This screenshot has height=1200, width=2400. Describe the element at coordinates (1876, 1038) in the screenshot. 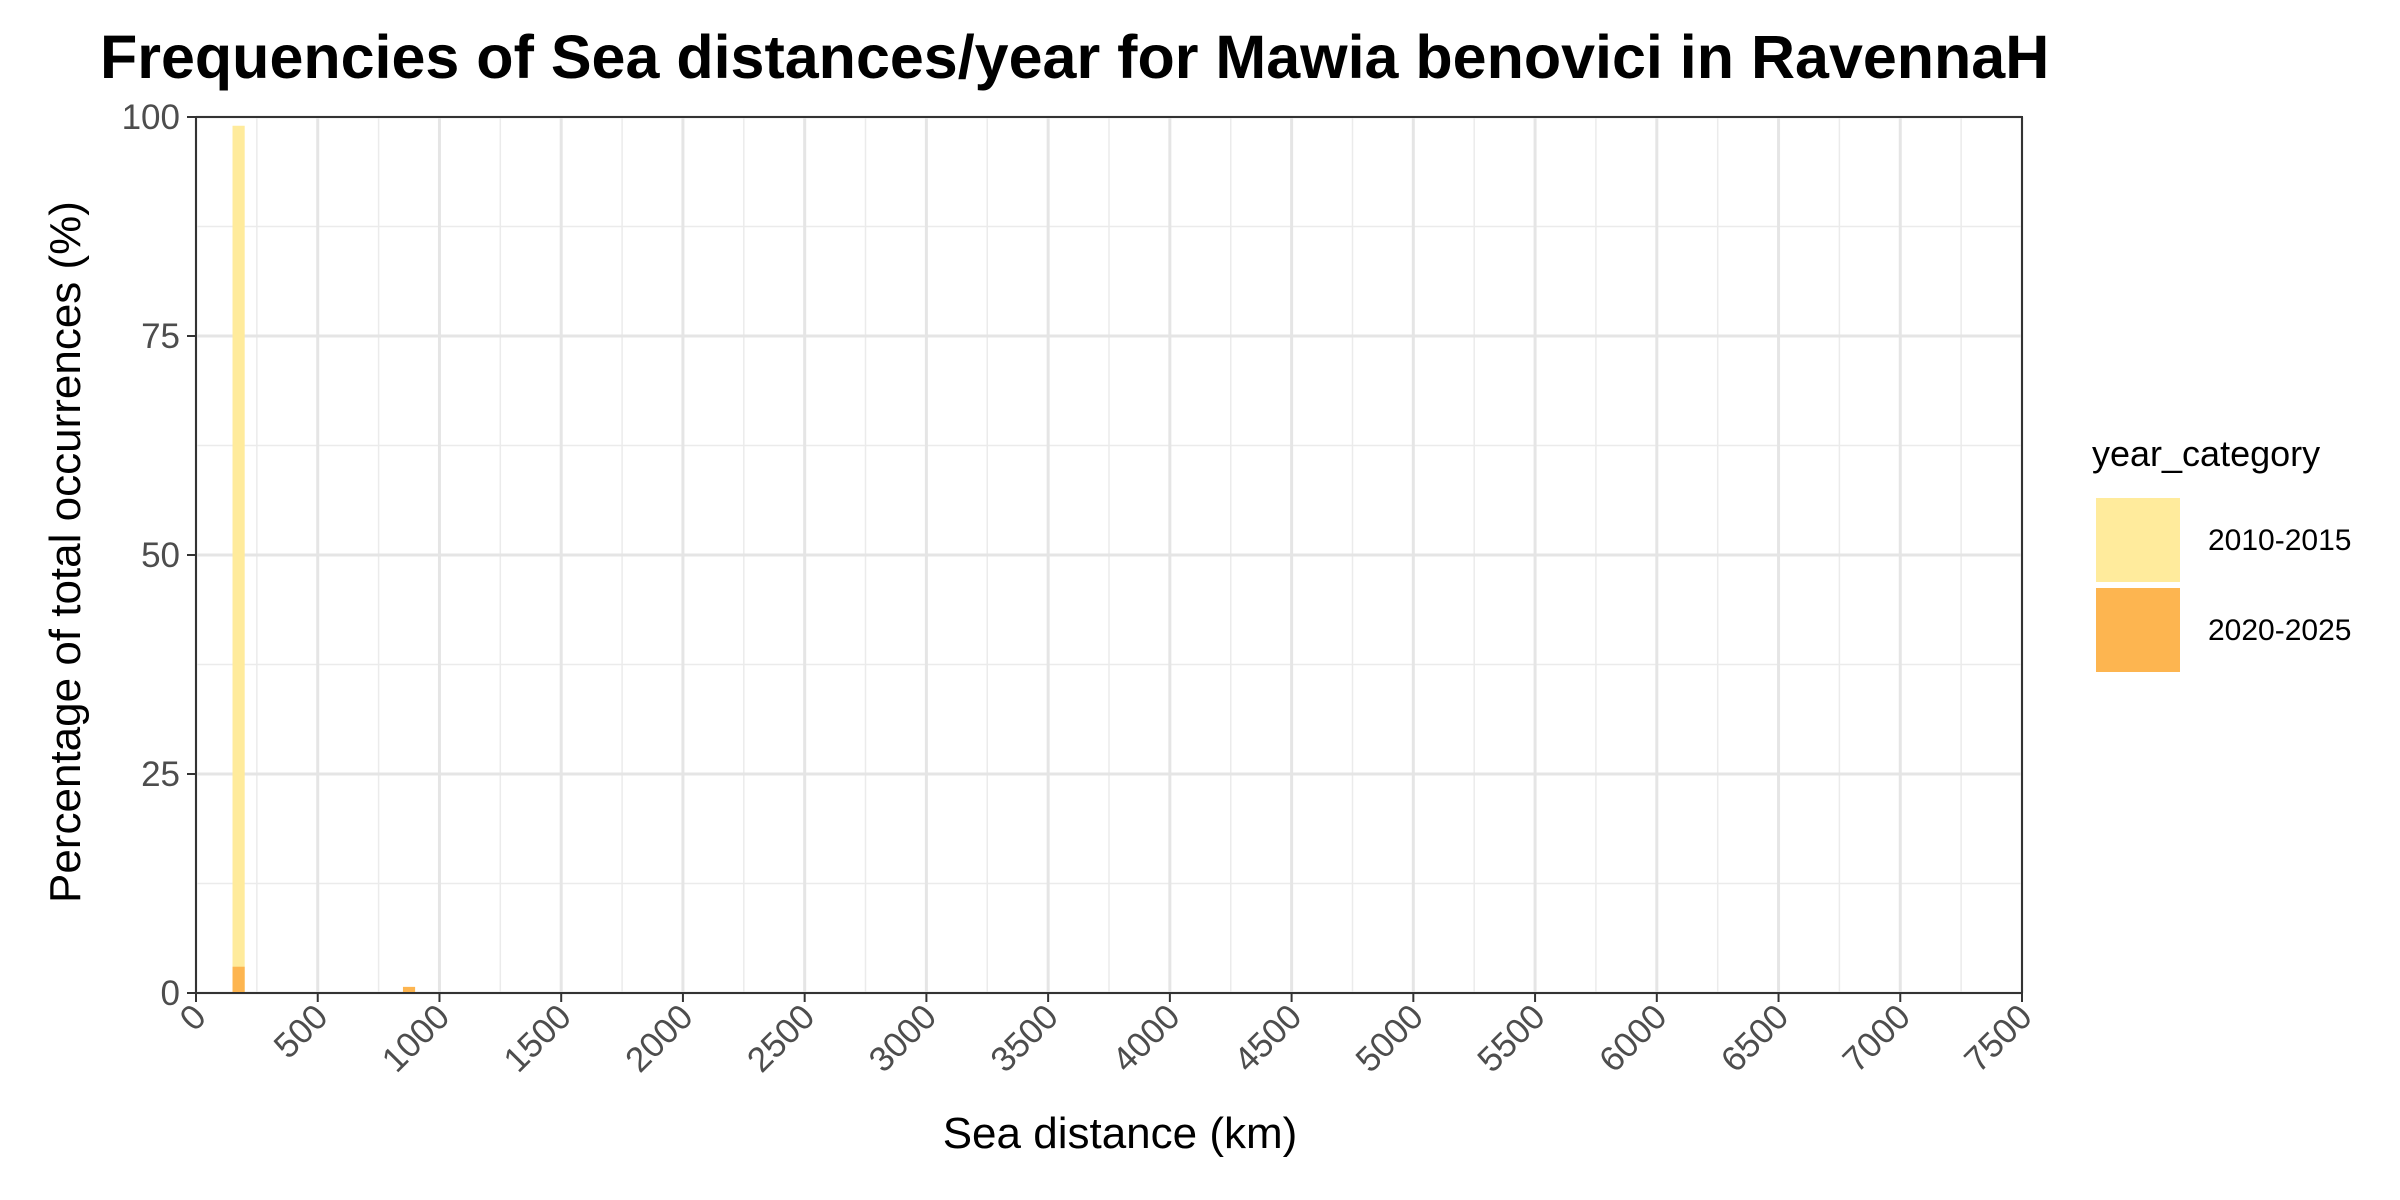

I see `x-tick-label: 7000` at that location.